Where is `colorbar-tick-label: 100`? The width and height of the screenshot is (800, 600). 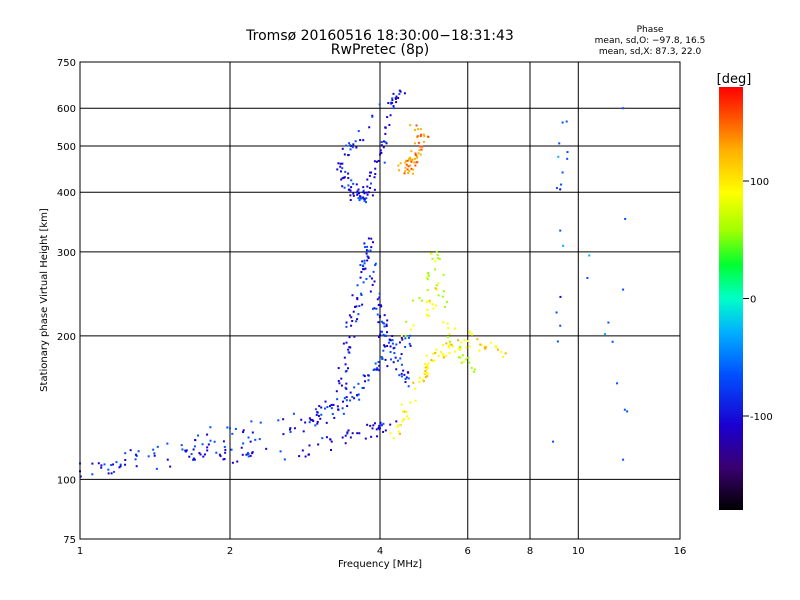 colorbar-tick-label: 100 is located at coordinates (759, 182).